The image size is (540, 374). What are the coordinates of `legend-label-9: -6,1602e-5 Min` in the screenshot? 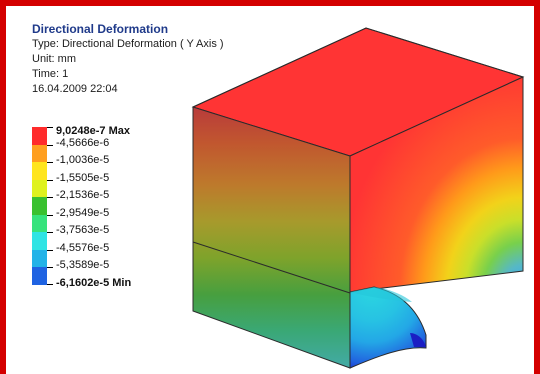 It's located at (94, 283).